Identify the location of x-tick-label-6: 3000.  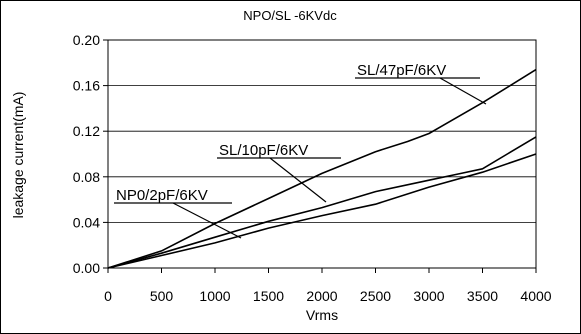
(428, 296).